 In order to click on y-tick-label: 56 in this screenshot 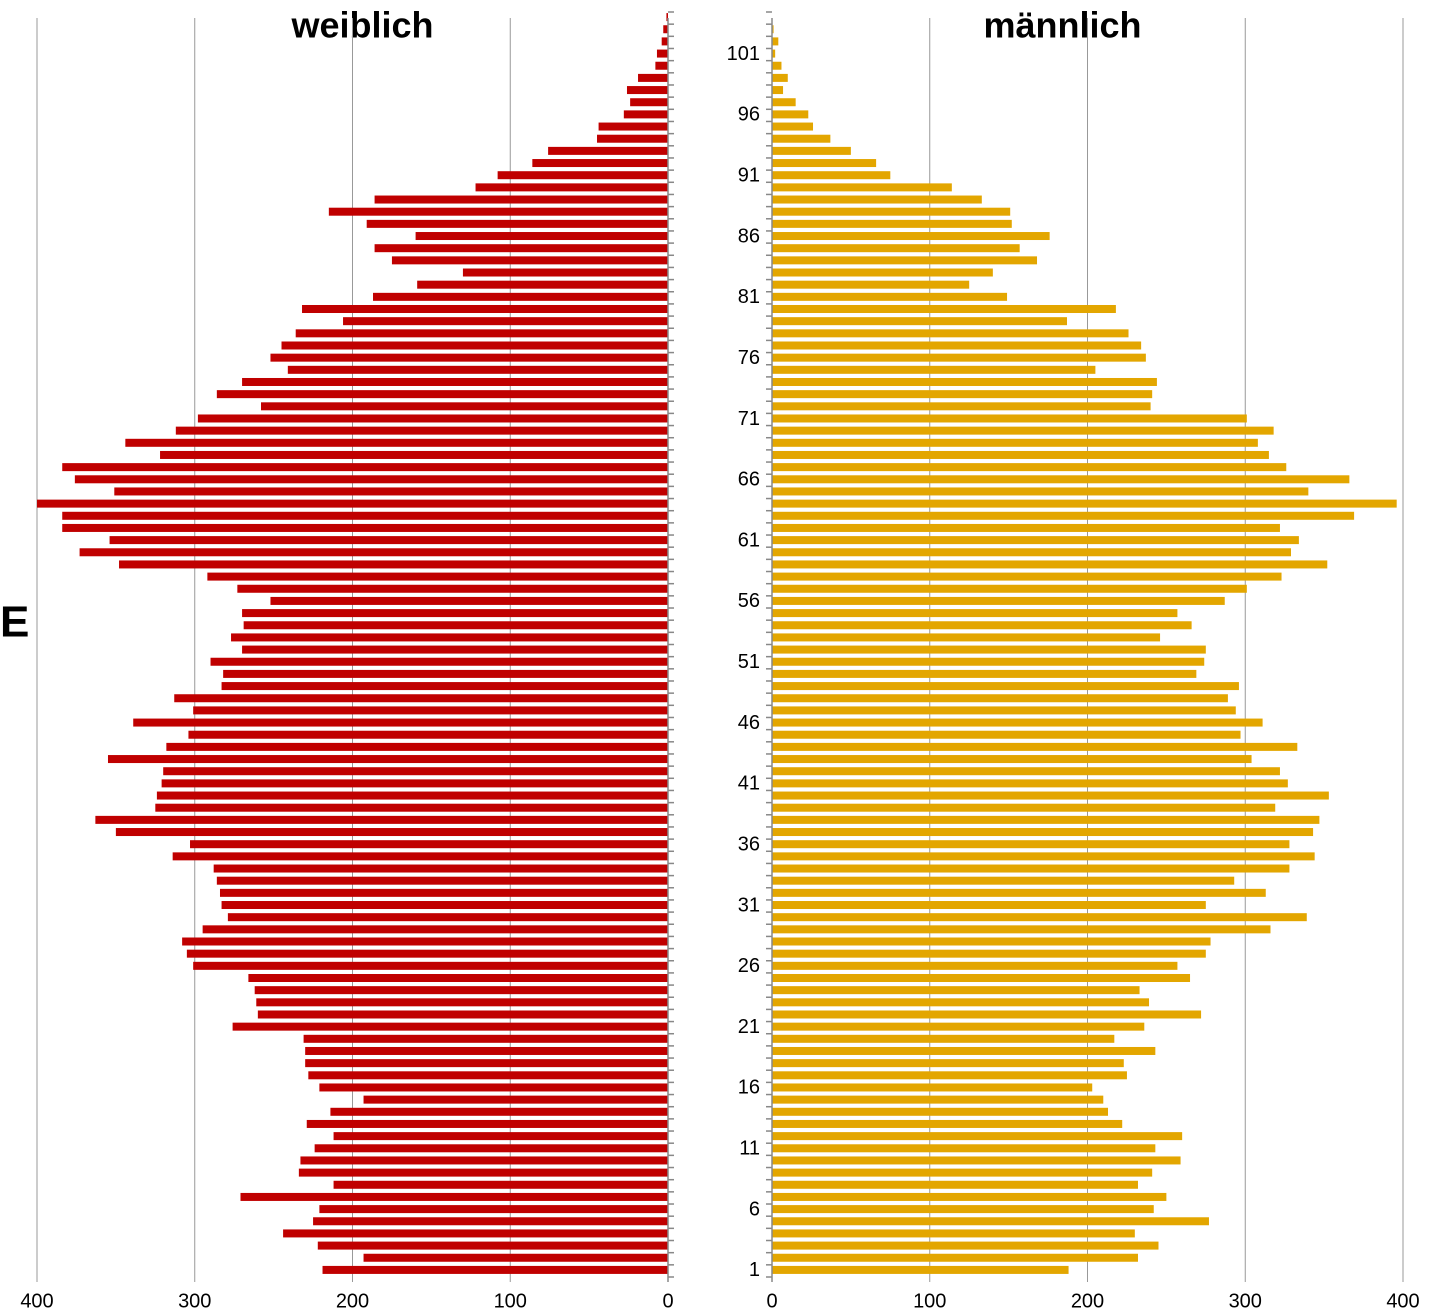, I will do `click(749, 601)`.